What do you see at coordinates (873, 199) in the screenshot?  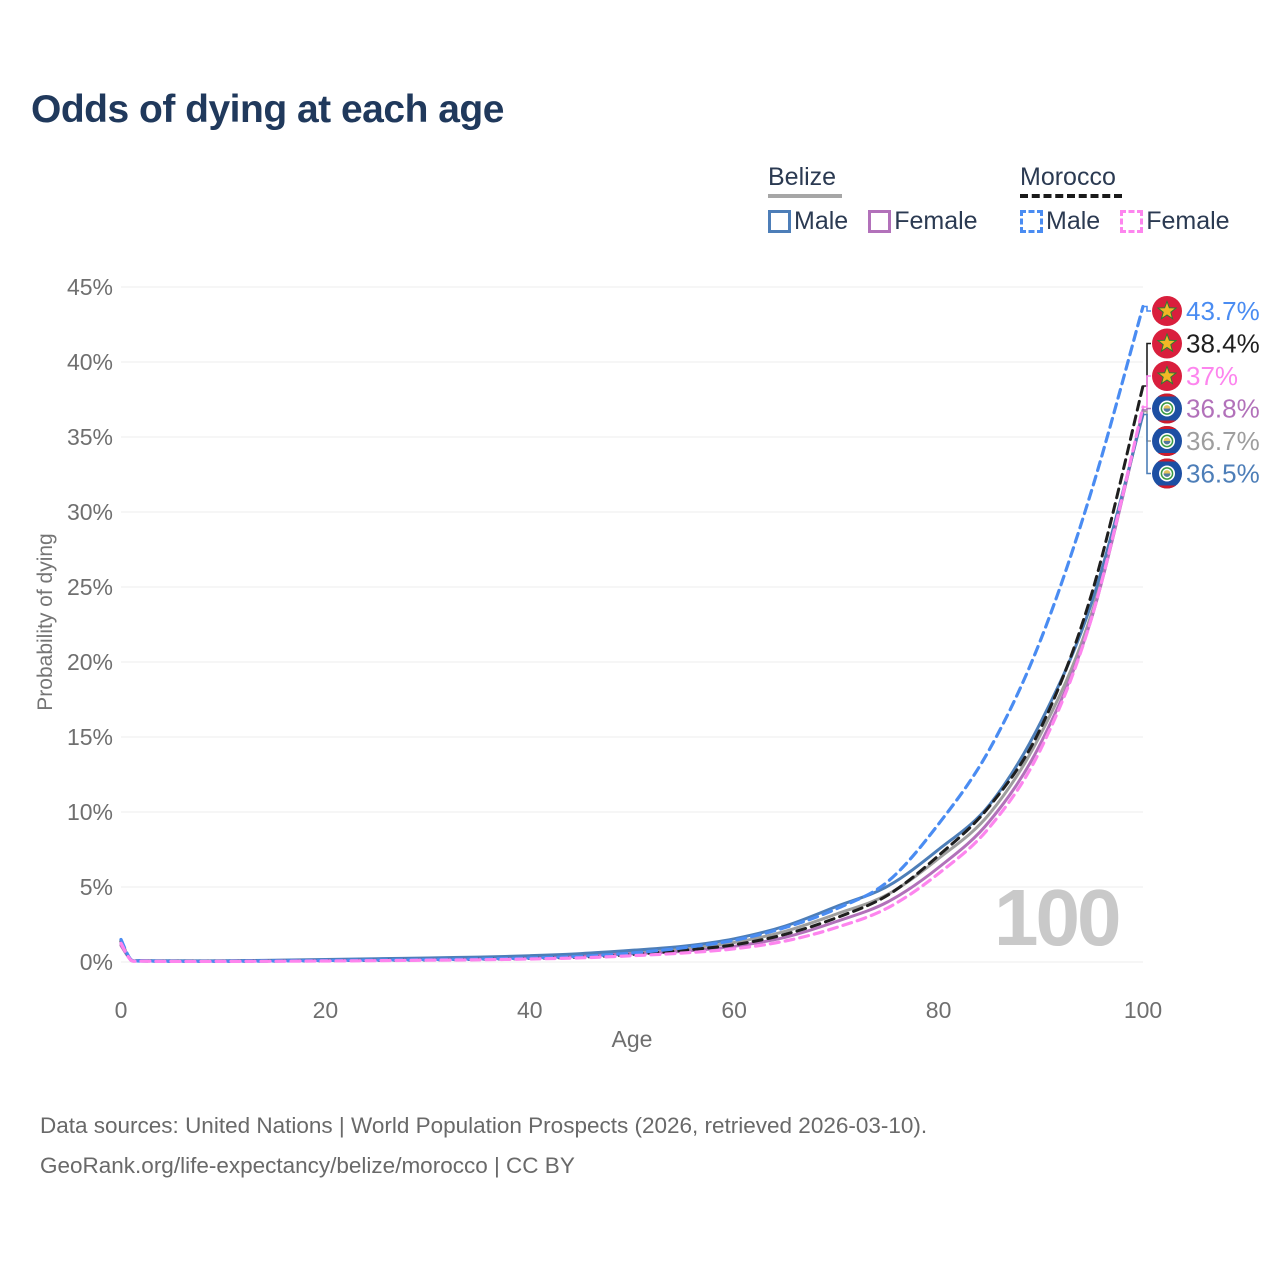 I see `legend-group-belize: Belize Male Female` at bounding box center [873, 199].